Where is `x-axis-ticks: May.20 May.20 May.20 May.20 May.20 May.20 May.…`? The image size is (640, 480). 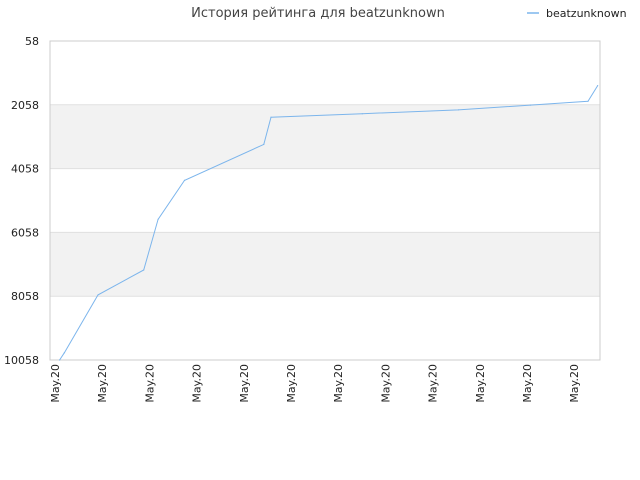 x-axis-ticks: May.20 May.20 May.20 May.20 May.20 May.20 May.… is located at coordinates (315, 383).